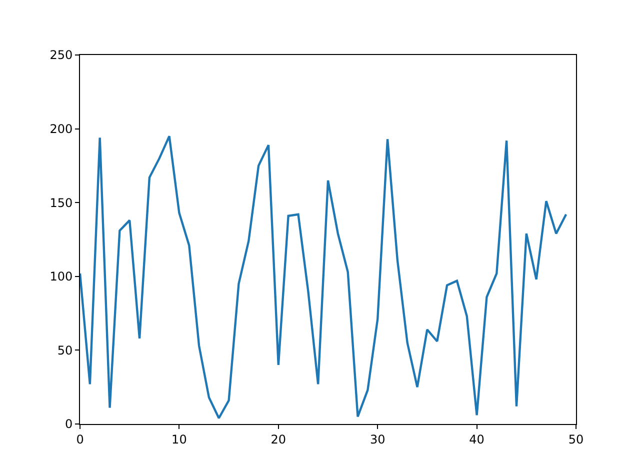  Describe the element at coordinates (278, 439) in the screenshot. I see `x-tick-label: 20` at that location.